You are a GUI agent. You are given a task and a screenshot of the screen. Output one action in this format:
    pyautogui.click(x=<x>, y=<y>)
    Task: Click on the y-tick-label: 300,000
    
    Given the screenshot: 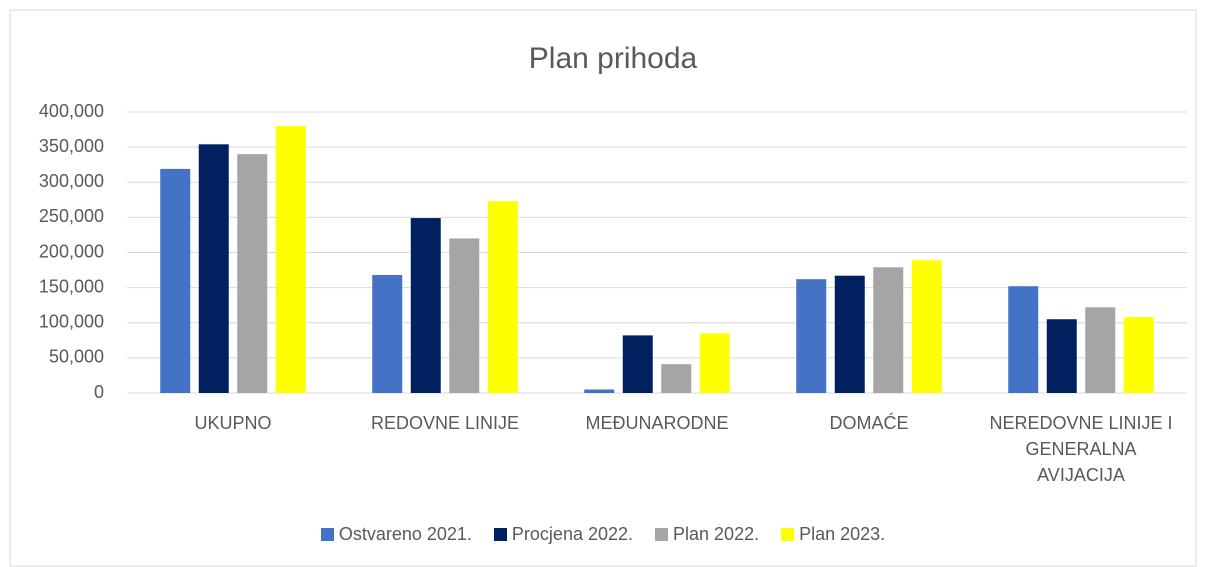 What is the action you would take?
    pyautogui.click(x=71, y=181)
    